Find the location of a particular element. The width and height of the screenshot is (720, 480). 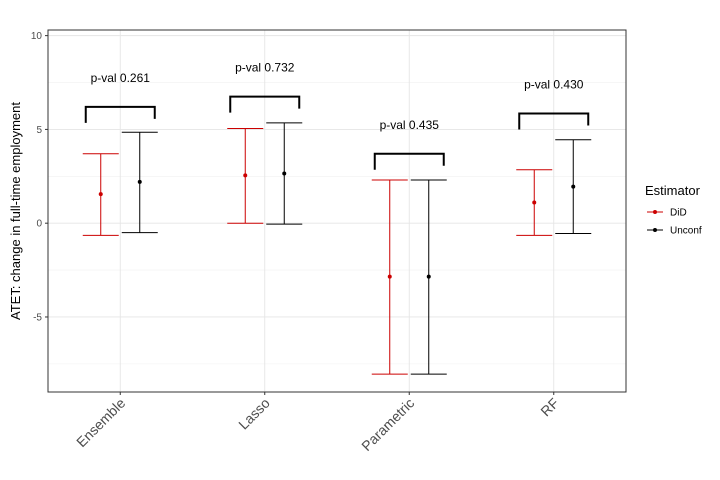

legend-label: Unconf is located at coordinates (686, 231).